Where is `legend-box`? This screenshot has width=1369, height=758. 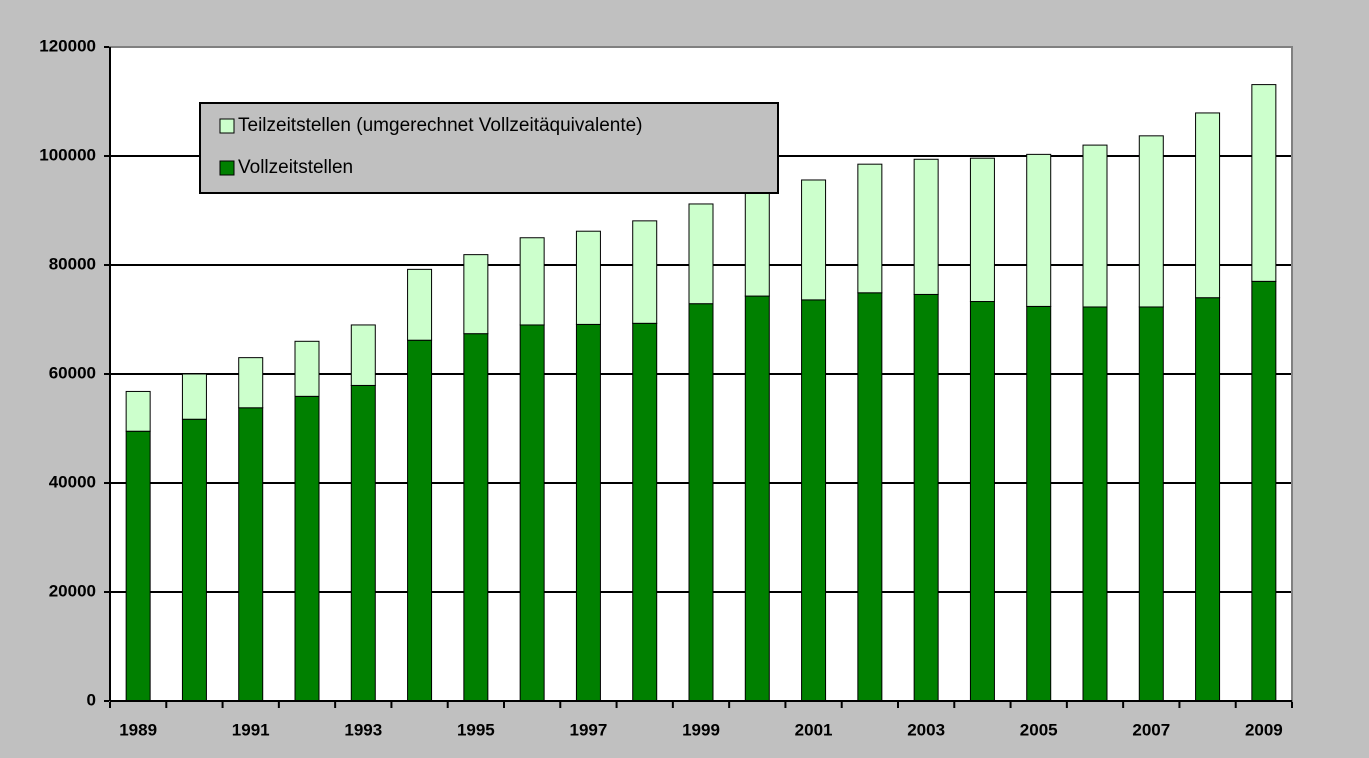
legend-box is located at coordinates (489, 148).